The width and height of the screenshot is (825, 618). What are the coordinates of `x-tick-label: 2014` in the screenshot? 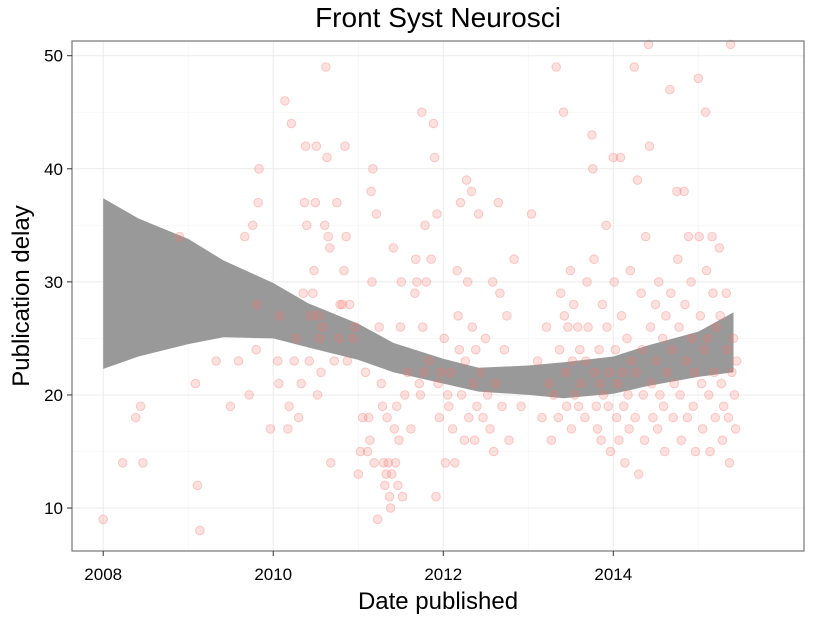 It's located at (613, 574).